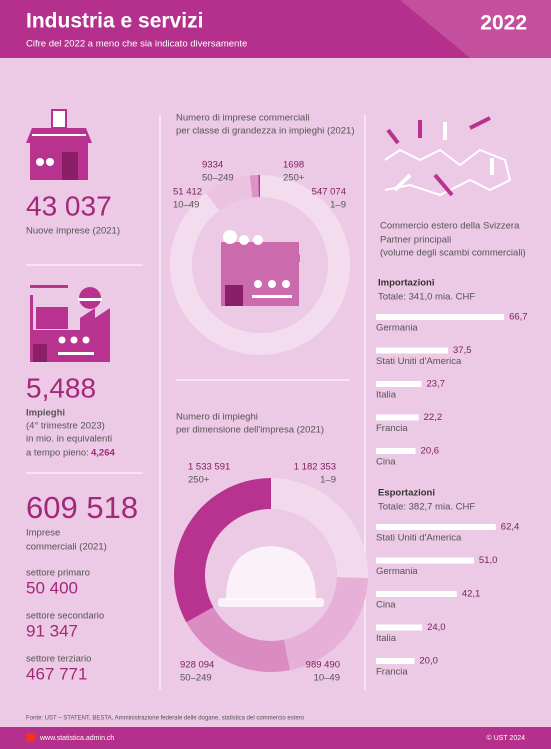 This screenshot has width=551, height=749. What do you see at coordinates (70, 323) in the screenshot?
I see `industry-icon` at bounding box center [70, 323].